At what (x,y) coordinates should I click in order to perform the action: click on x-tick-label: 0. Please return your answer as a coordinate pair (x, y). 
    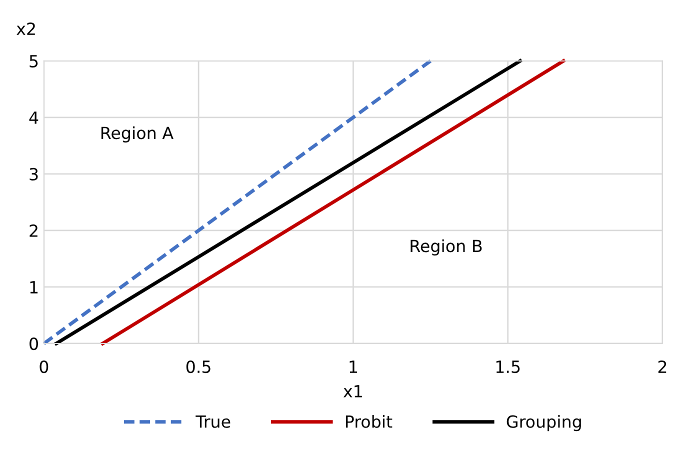
    Looking at the image, I should click on (44, 367).